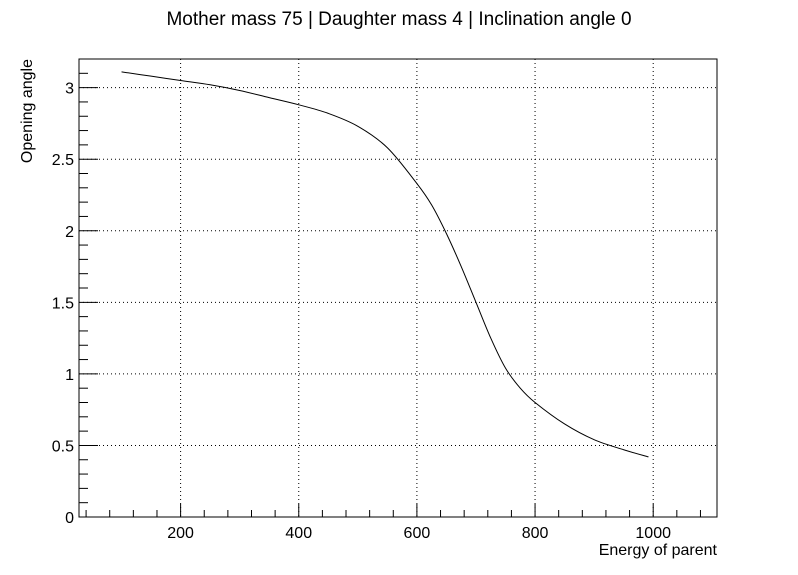  What do you see at coordinates (69, 232) in the screenshot?
I see `y-tick-label: 2` at bounding box center [69, 232].